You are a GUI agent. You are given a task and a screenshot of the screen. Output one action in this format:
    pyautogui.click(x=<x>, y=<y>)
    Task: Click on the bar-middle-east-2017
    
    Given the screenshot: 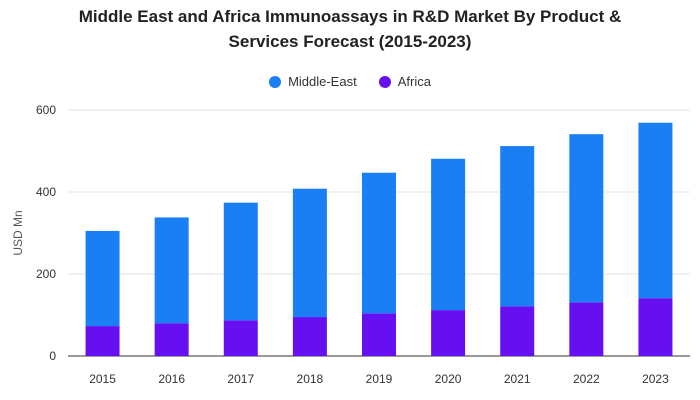 What is the action you would take?
    pyautogui.click(x=240, y=261)
    